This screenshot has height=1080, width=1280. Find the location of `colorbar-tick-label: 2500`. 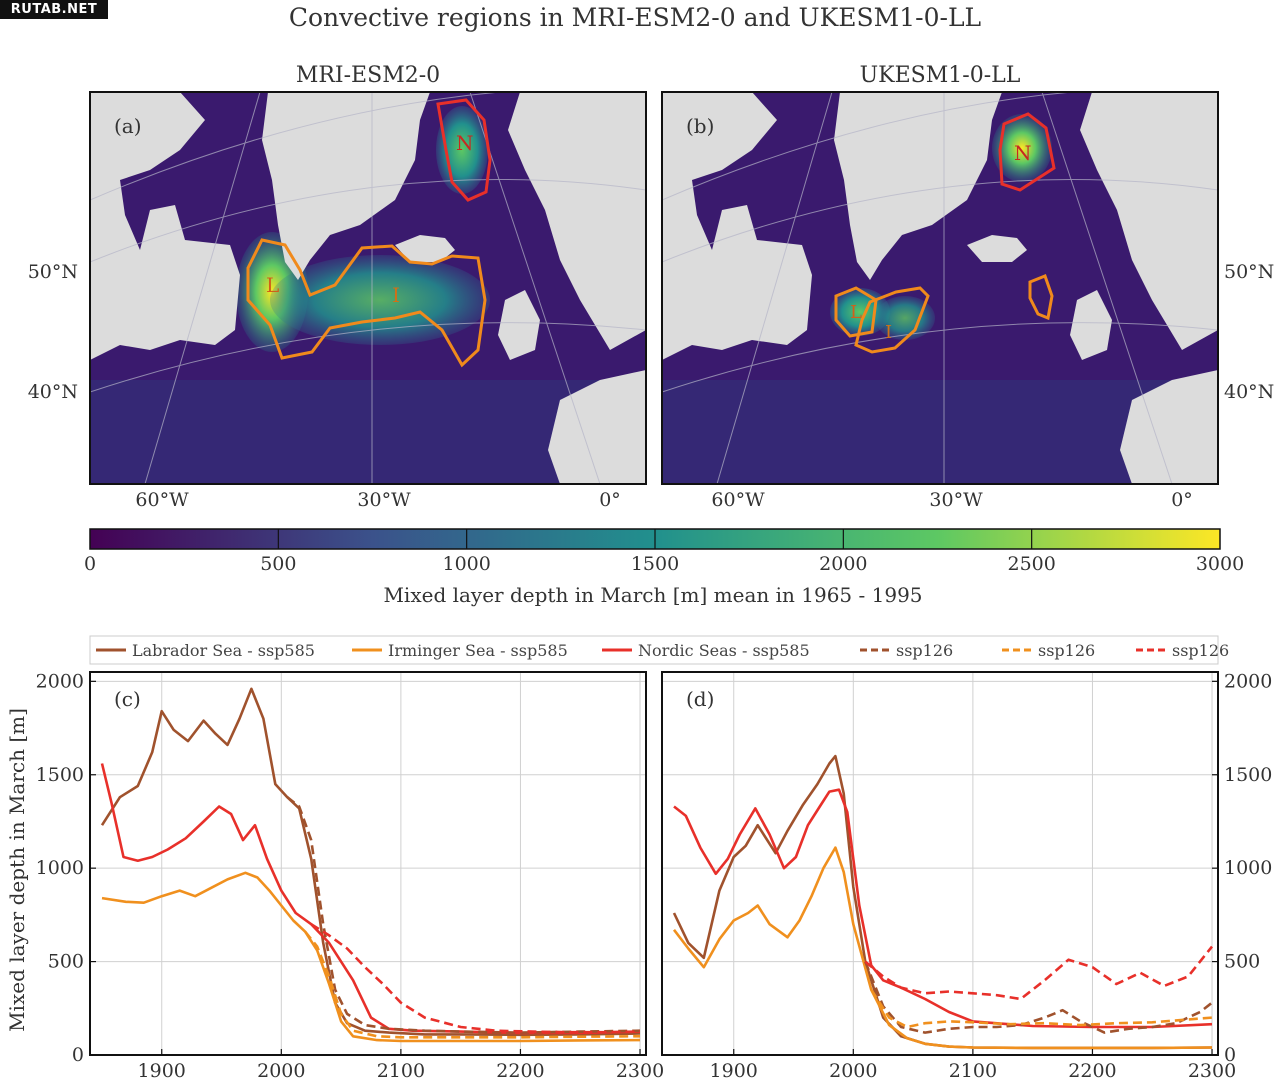

colorbar-tick-label: 2500 is located at coordinates (1031, 564).